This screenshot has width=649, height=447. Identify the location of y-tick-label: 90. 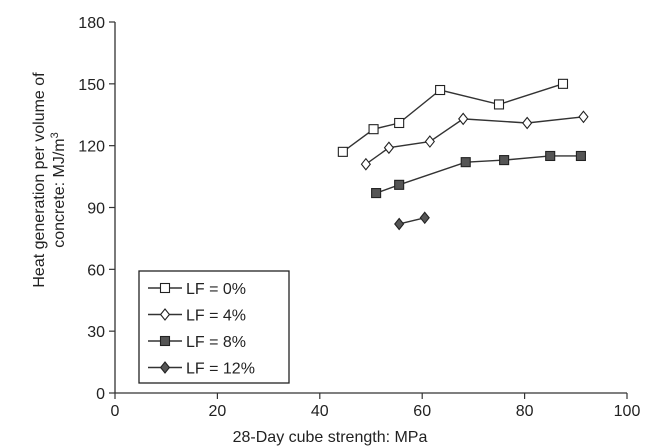
(96, 209).